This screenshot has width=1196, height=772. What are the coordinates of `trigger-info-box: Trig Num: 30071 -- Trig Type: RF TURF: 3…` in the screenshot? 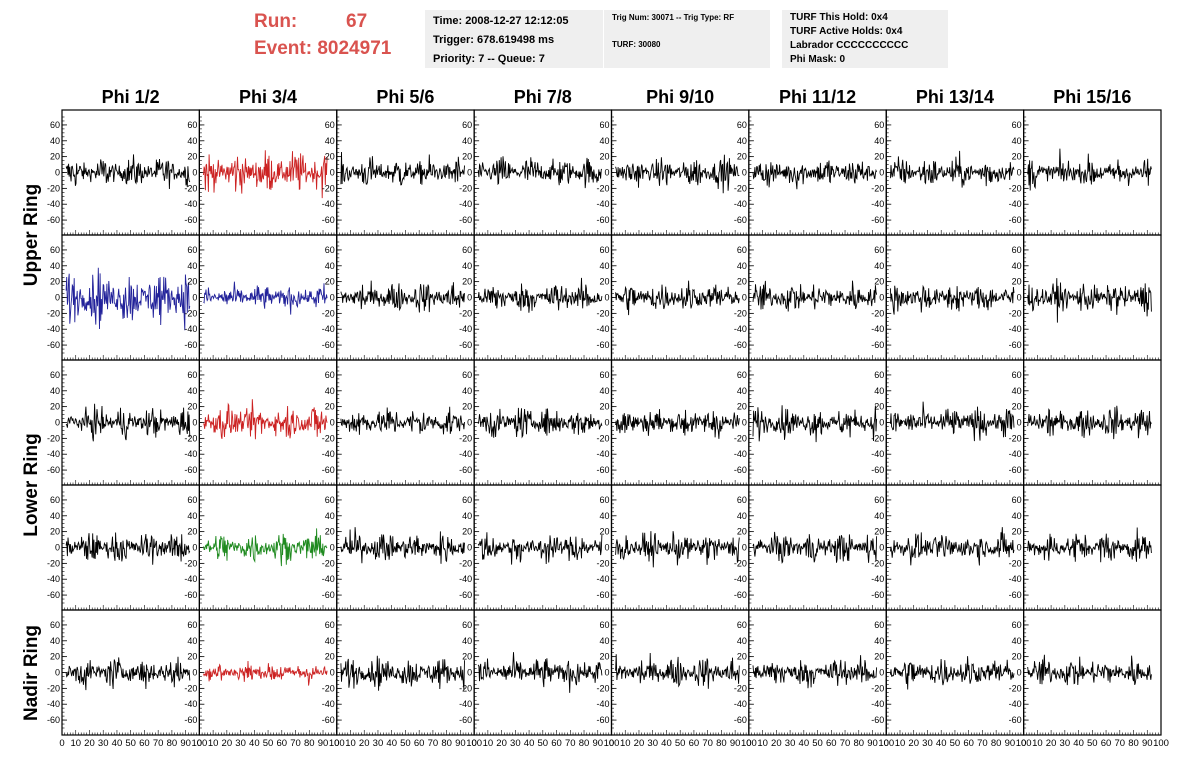 It's located at (687, 39).